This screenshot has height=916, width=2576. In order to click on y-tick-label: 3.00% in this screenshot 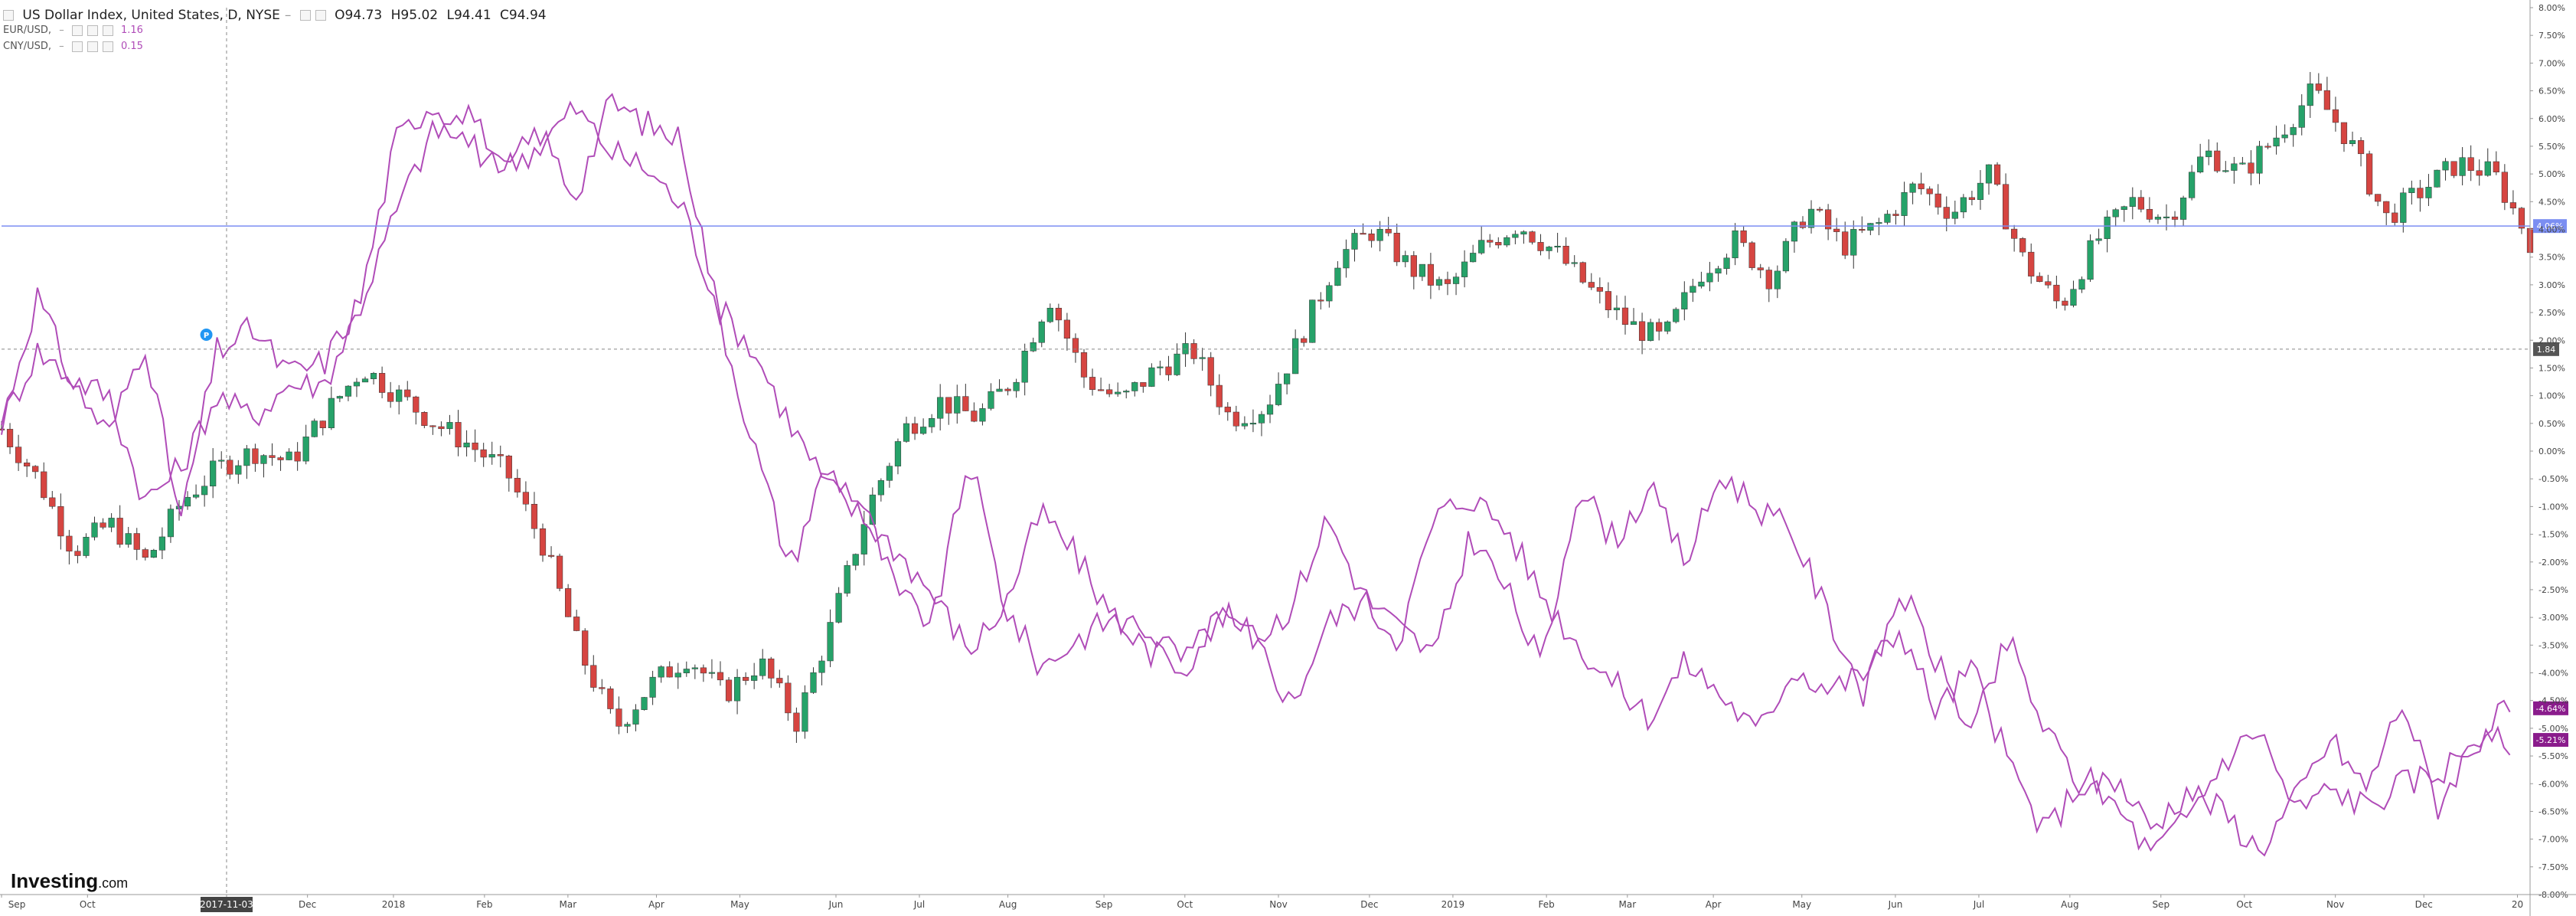, I will do `click(2551, 285)`.